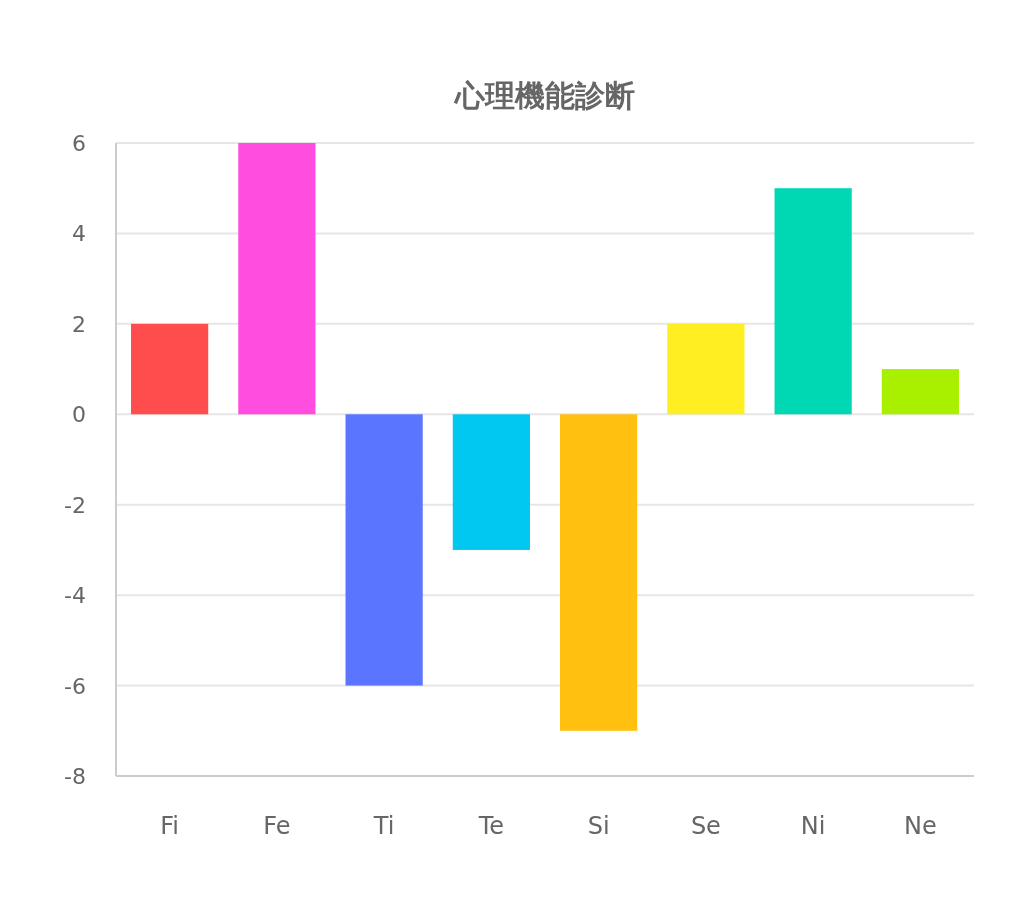 The width and height of the screenshot is (1024, 913). Describe the element at coordinates (491, 826) in the screenshot. I see `x-tick-label: Te` at that location.